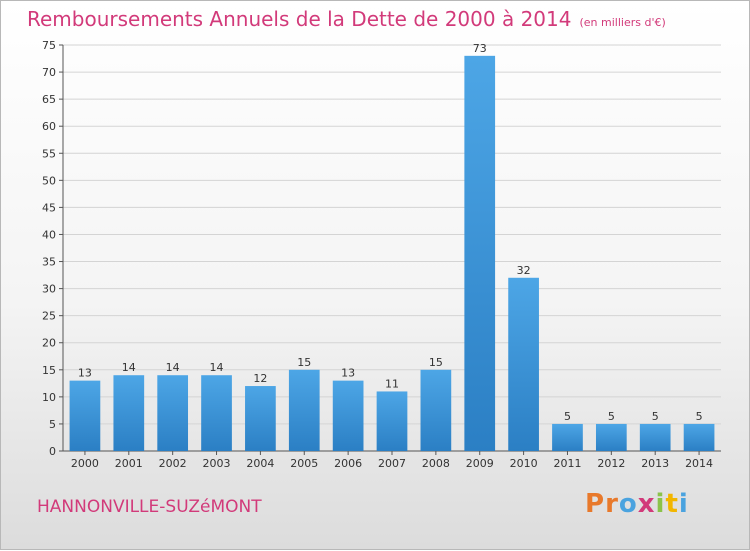 Image resolution: width=750 pixels, height=551 pixels. Describe the element at coordinates (260, 378) in the screenshot. I see `bar-value-label: 12` at that location.